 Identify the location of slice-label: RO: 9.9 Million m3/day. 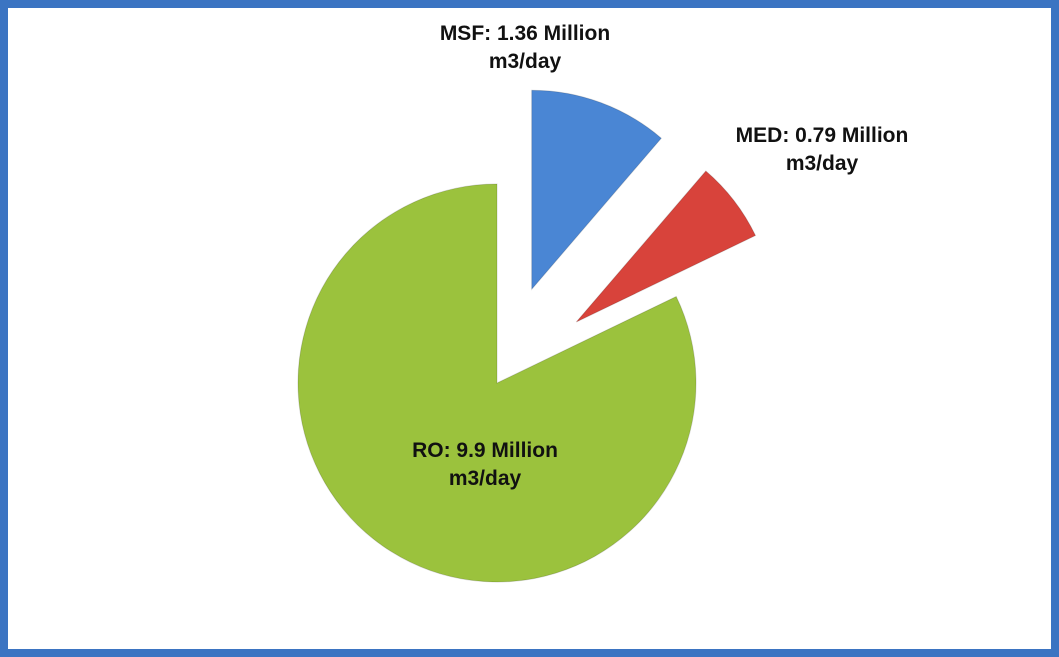
(485, 464).